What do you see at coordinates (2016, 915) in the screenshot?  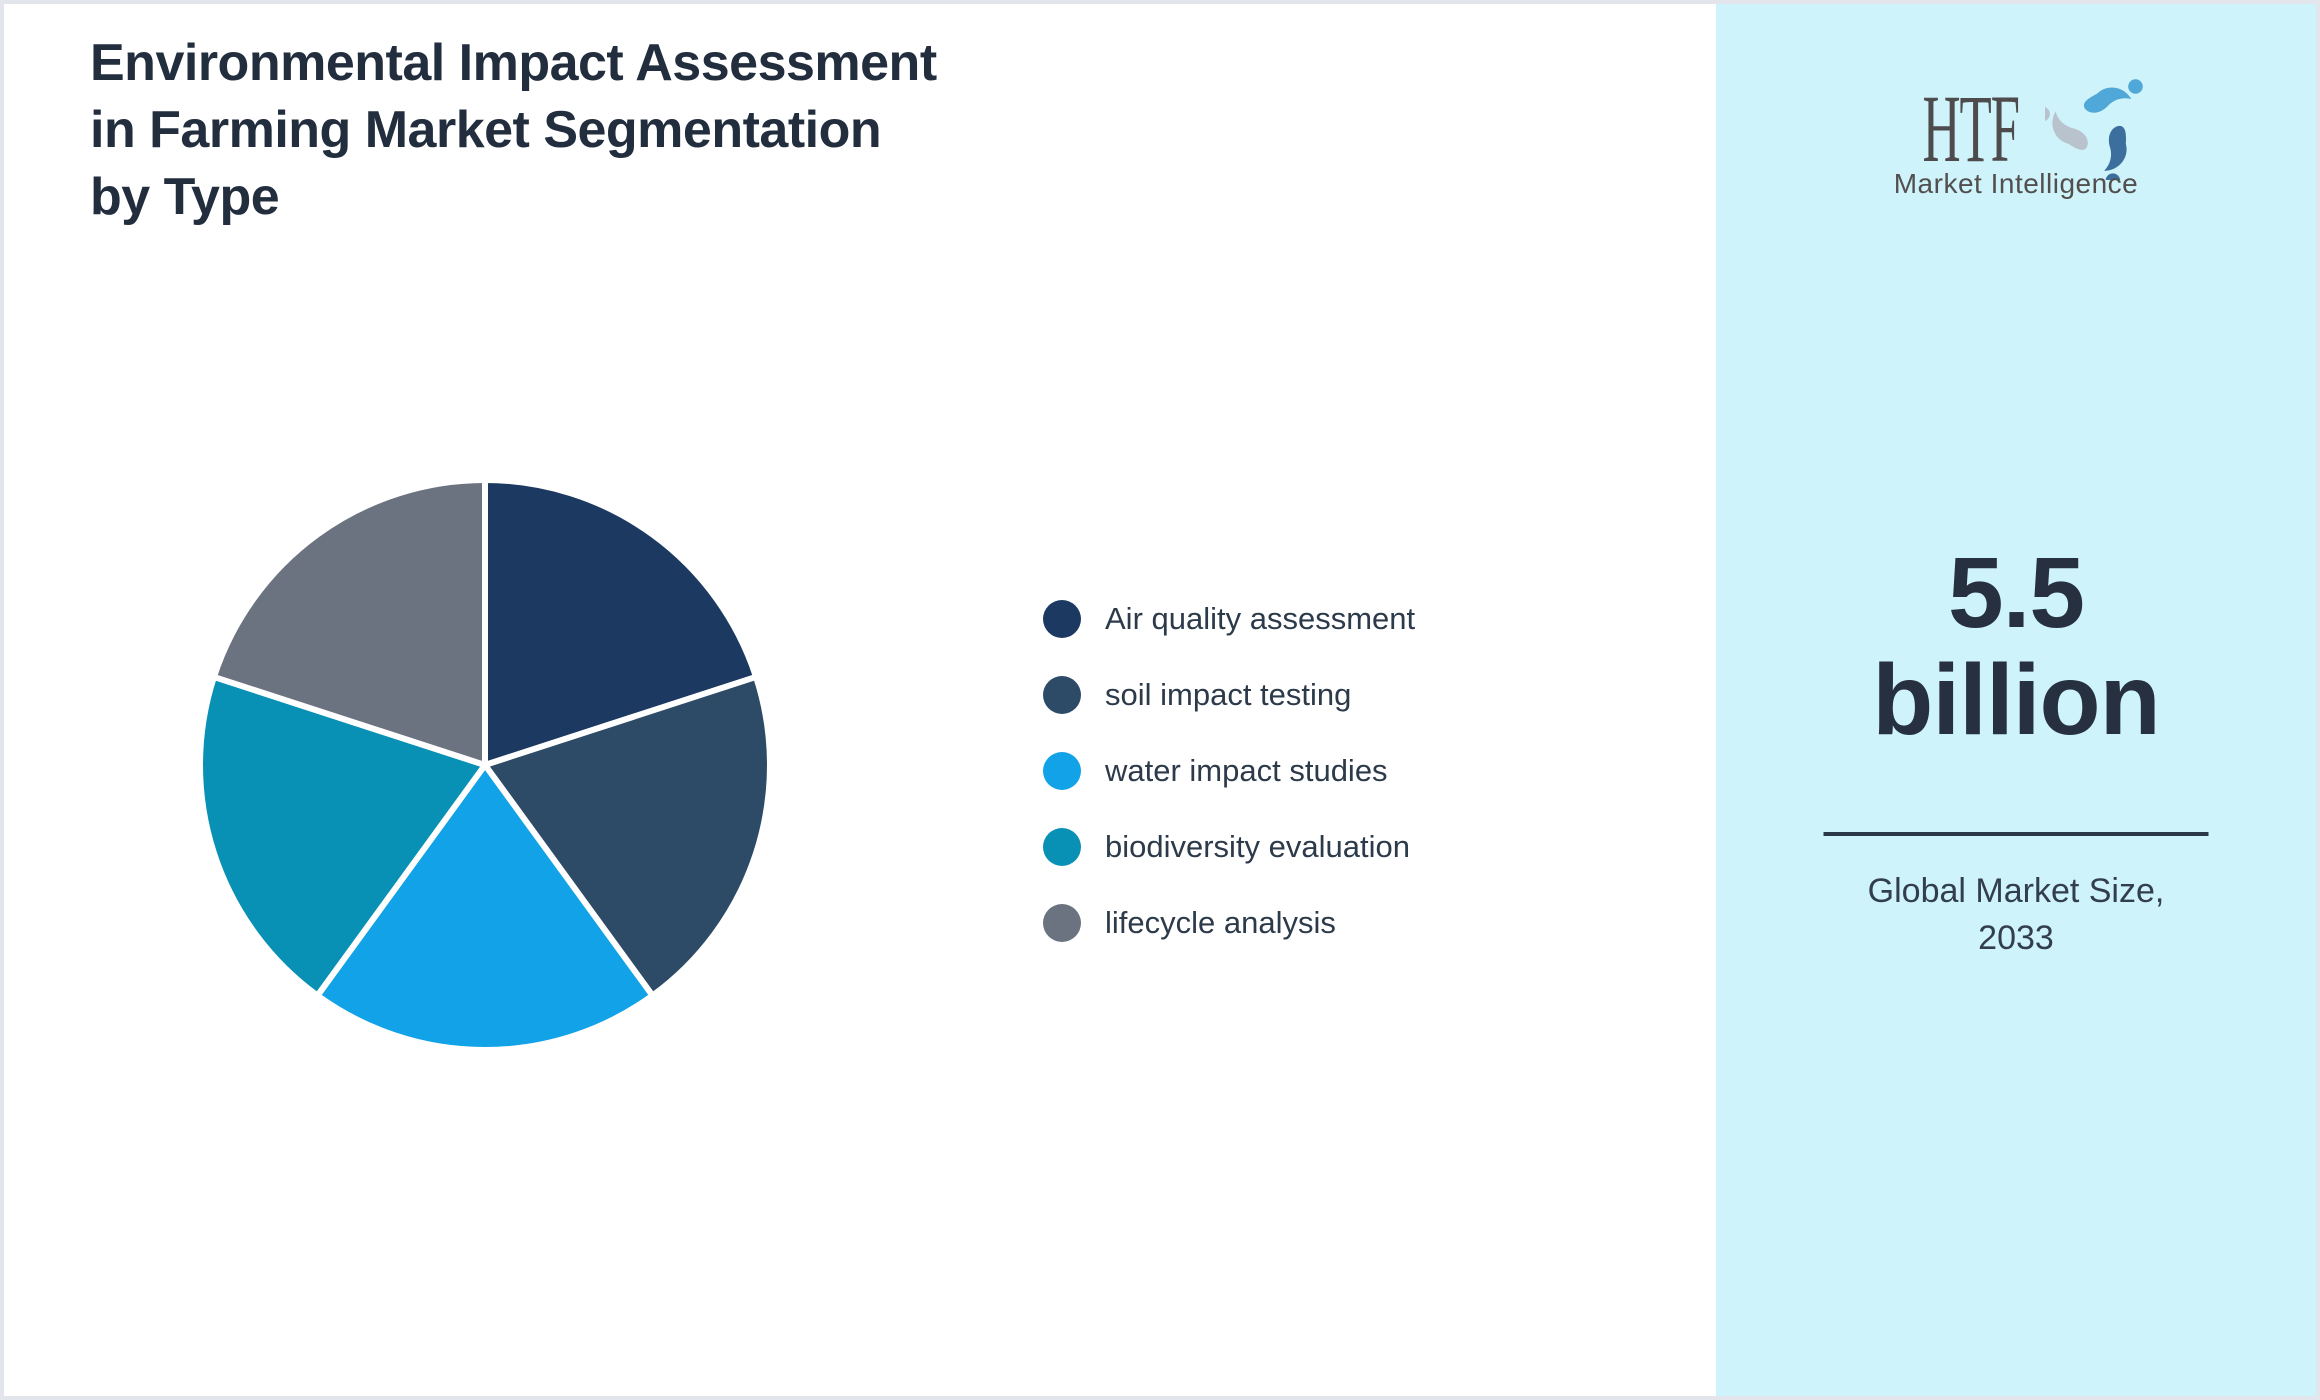 I see `market-size-caption: Global Market Size, 2033` at bounding box center [2016, 915].